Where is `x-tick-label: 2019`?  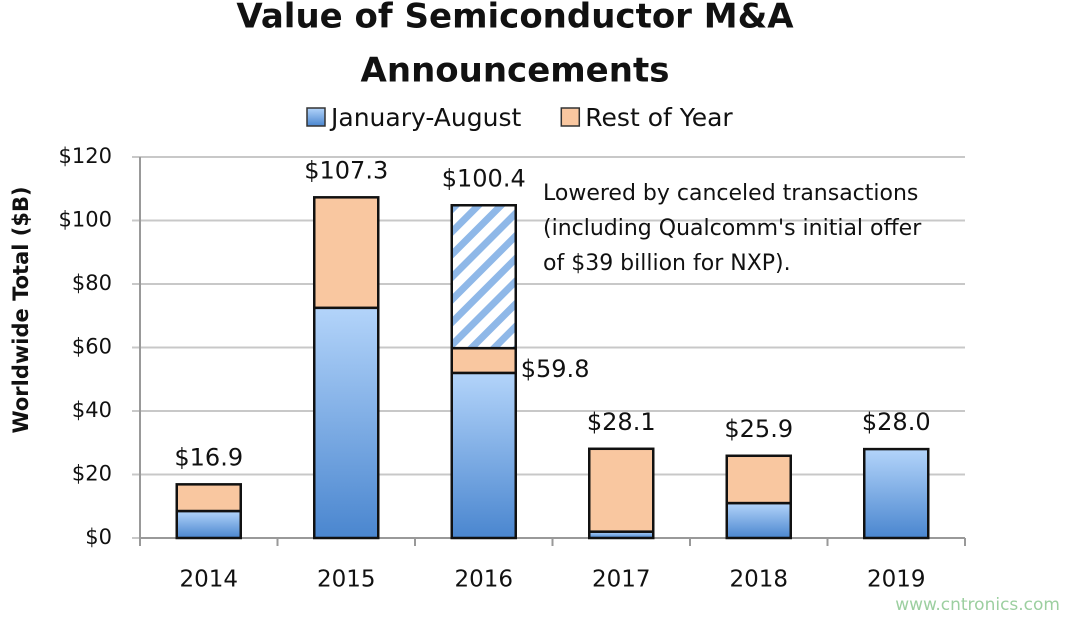 x-tick-label: 2019 is located at coordinates (896, 580).